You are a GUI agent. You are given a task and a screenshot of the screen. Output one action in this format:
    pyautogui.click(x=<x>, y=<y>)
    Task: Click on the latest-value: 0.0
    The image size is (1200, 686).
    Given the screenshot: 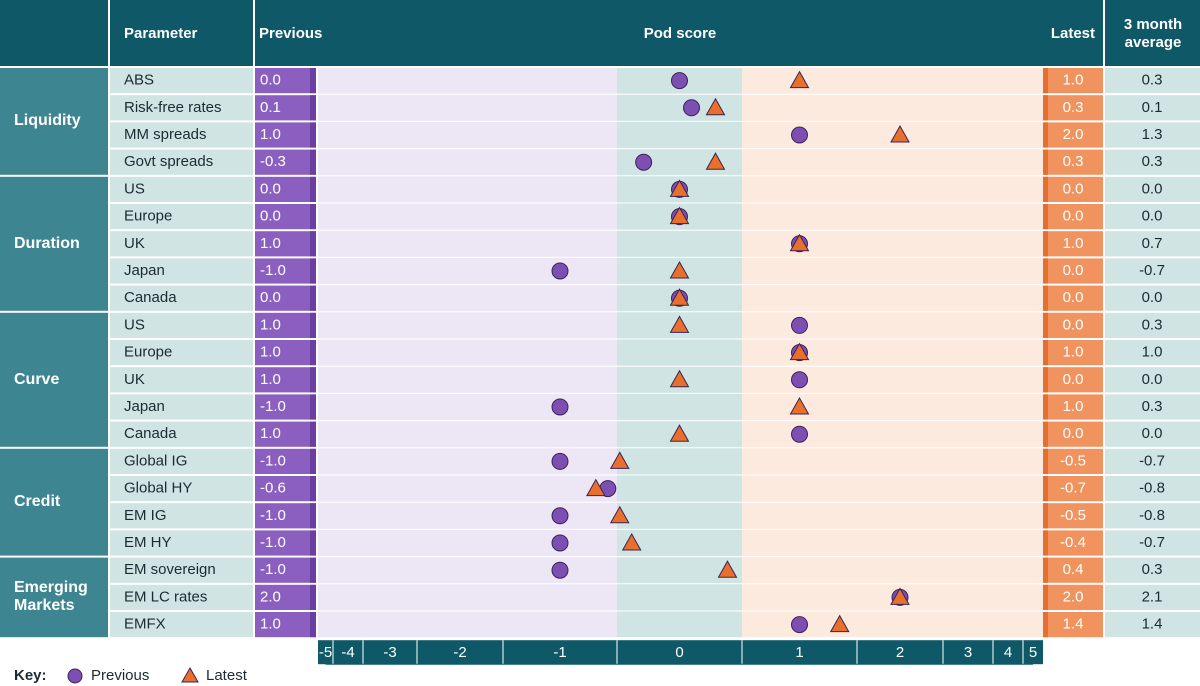 What is the action you would take?
    pyautogui.click(x=1073, y=297)
    